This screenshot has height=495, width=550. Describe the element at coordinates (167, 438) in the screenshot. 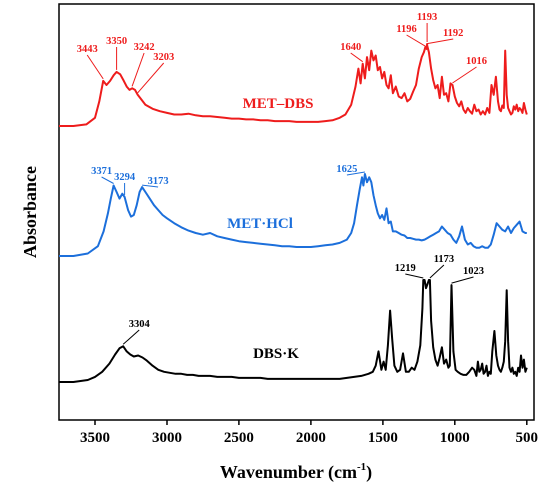

I see `x-tick-label-3000: 3000` at that location.